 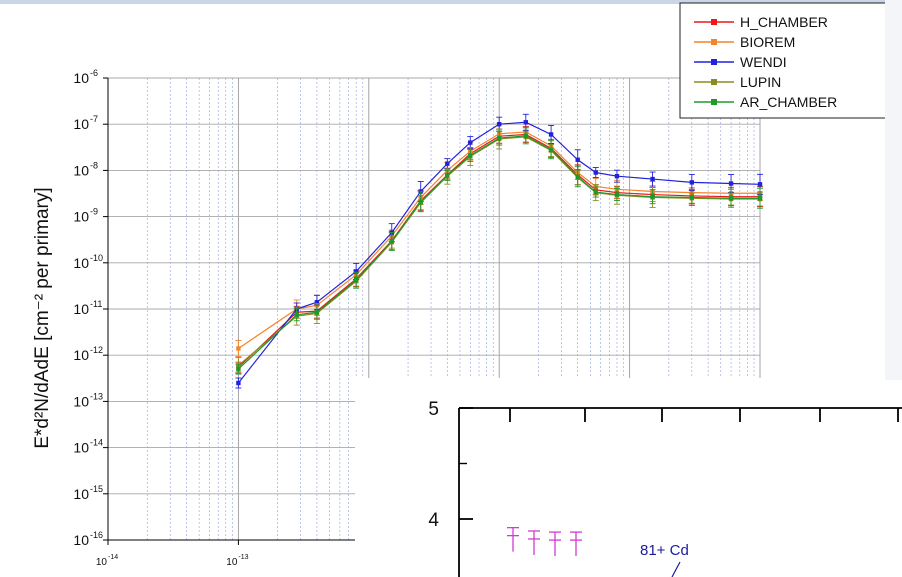 I want to click on legend-label: WENDI, so click(x=763, y=62).